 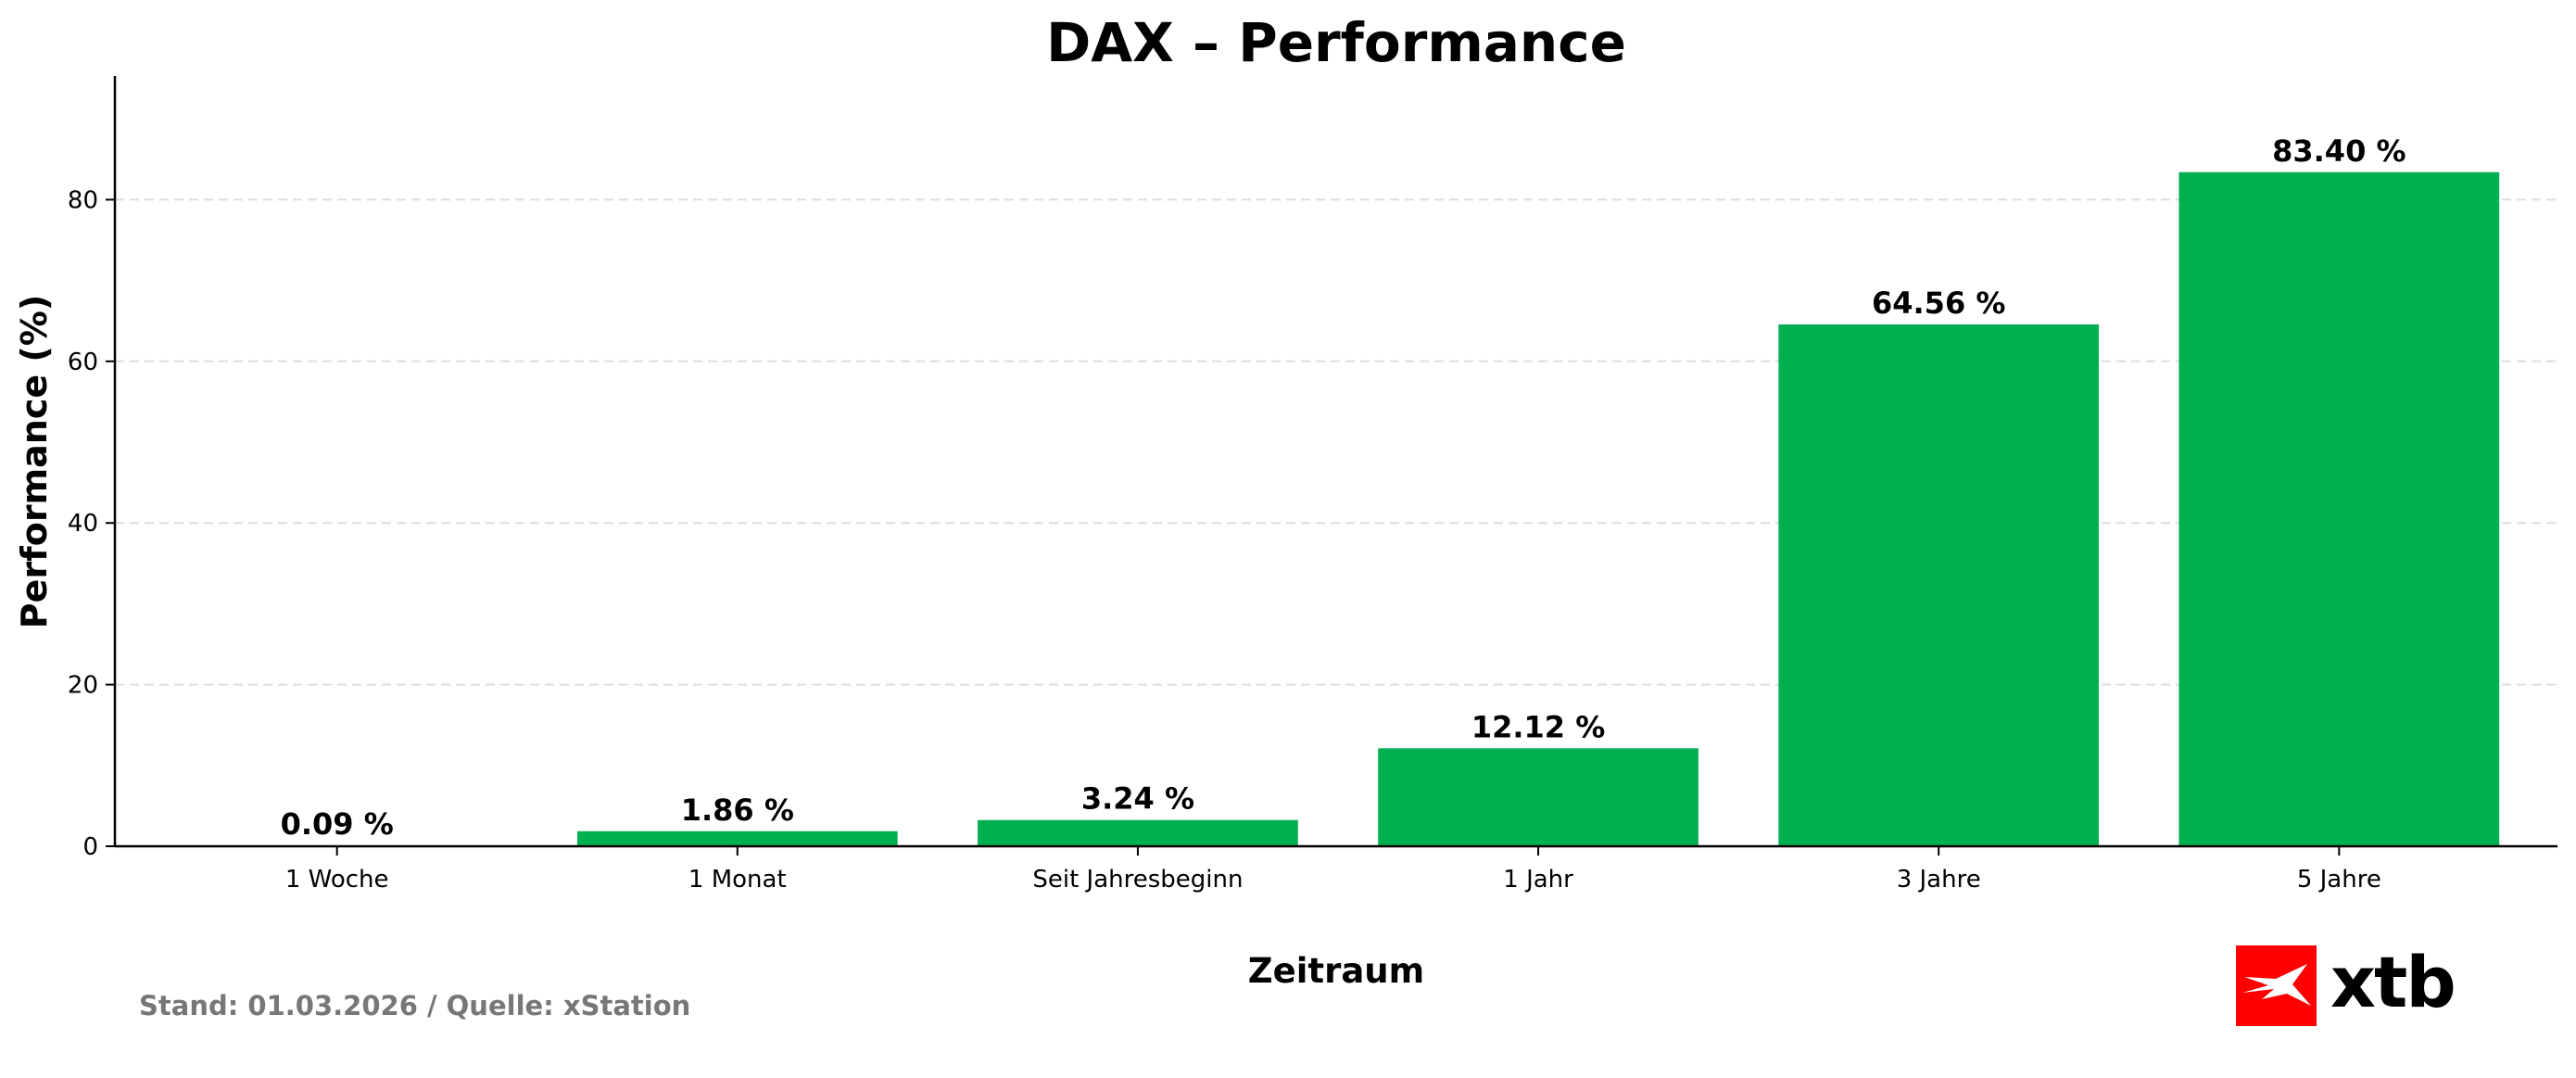 What do you see at coordinates (90, 847) in the screenshot?
I see `y-tick-label: 0` at bounding box center [90, 847].